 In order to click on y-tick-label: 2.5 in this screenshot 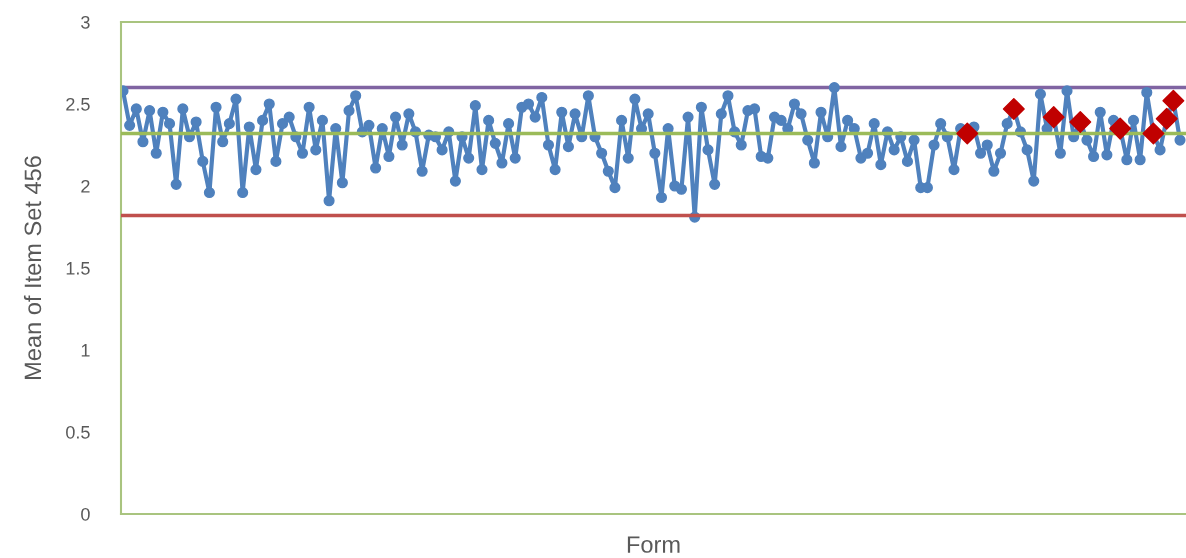, I will do `click(78, 104)`.